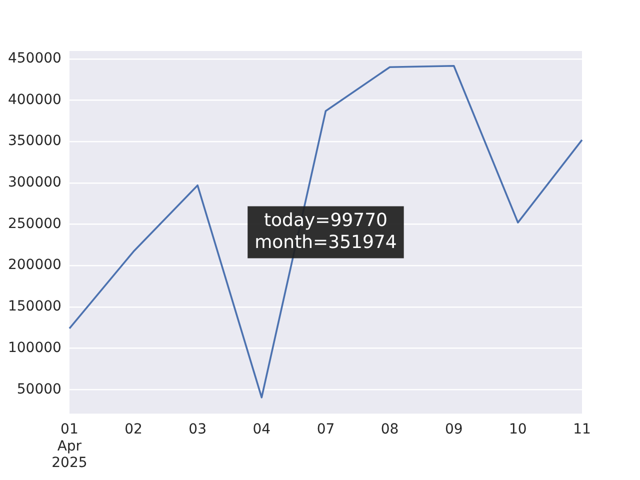 The height and width of the screenshot is (480, 640). Describe the element at coordinates (582, 430) in the screenshot. I see `x-tick-label: 11` at that location.